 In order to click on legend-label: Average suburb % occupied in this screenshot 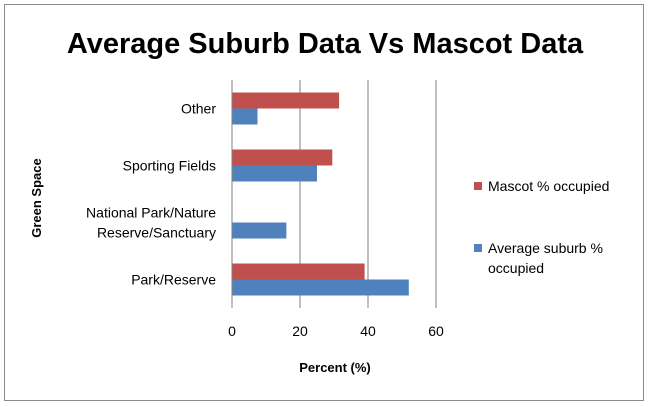, I will do `click(545, 258)`.